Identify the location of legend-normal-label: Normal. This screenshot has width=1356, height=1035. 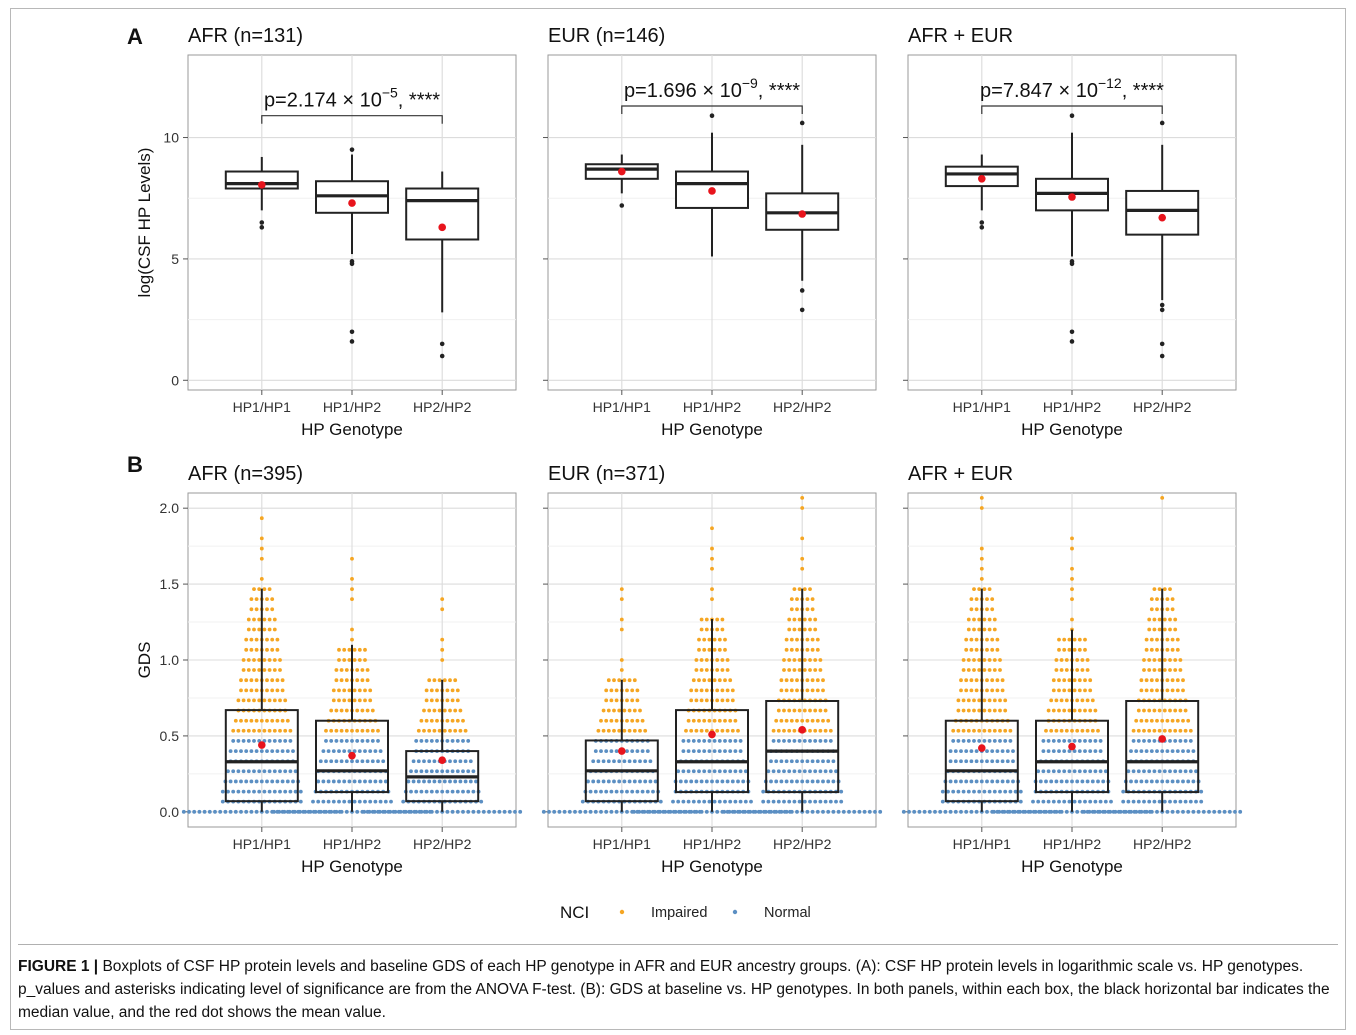
(787, 913).